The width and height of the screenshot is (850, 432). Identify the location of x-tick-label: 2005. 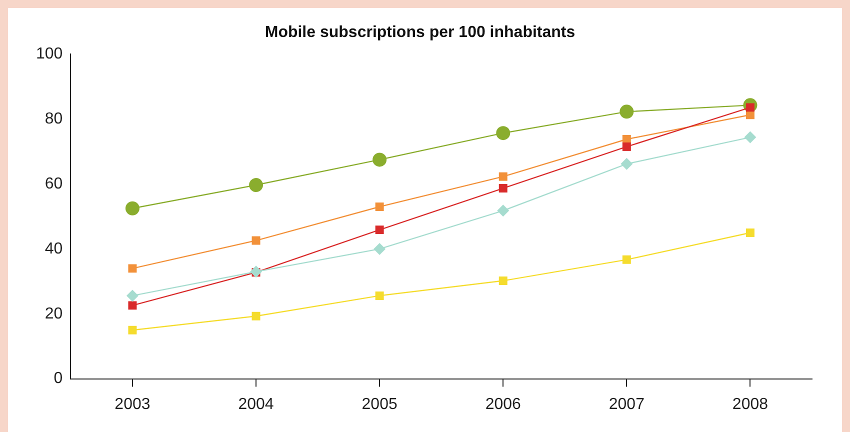
(380, 404).